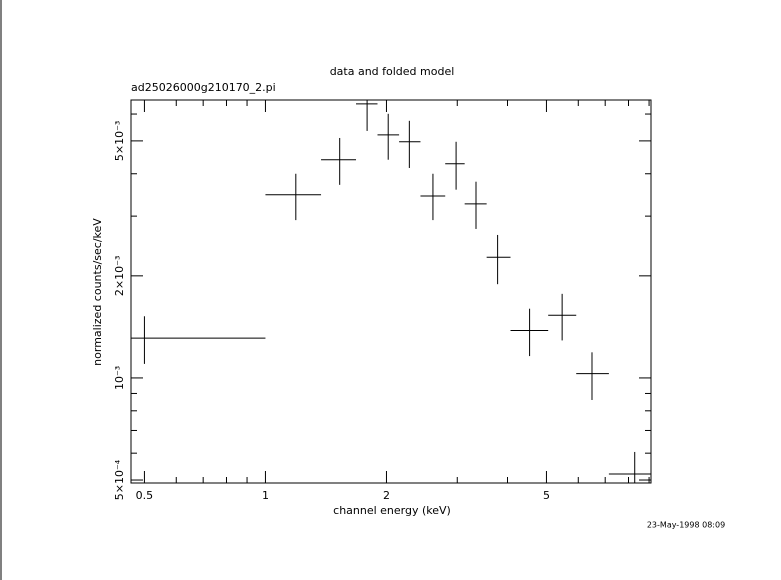  Describe the element at coordinates (392, 510) in the screenshot. I see `x-axis-label: channel energy (keV)` at that location.